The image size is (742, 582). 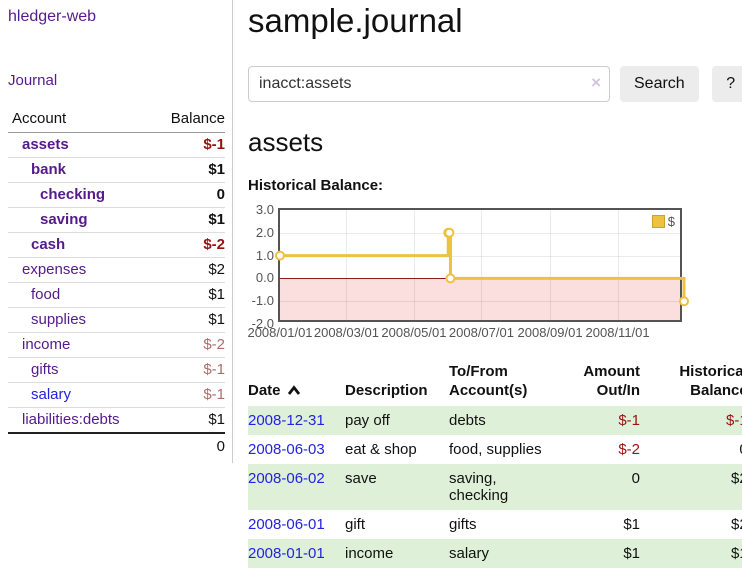 I want to click on search-button: Search, so click(x=659, y=84).